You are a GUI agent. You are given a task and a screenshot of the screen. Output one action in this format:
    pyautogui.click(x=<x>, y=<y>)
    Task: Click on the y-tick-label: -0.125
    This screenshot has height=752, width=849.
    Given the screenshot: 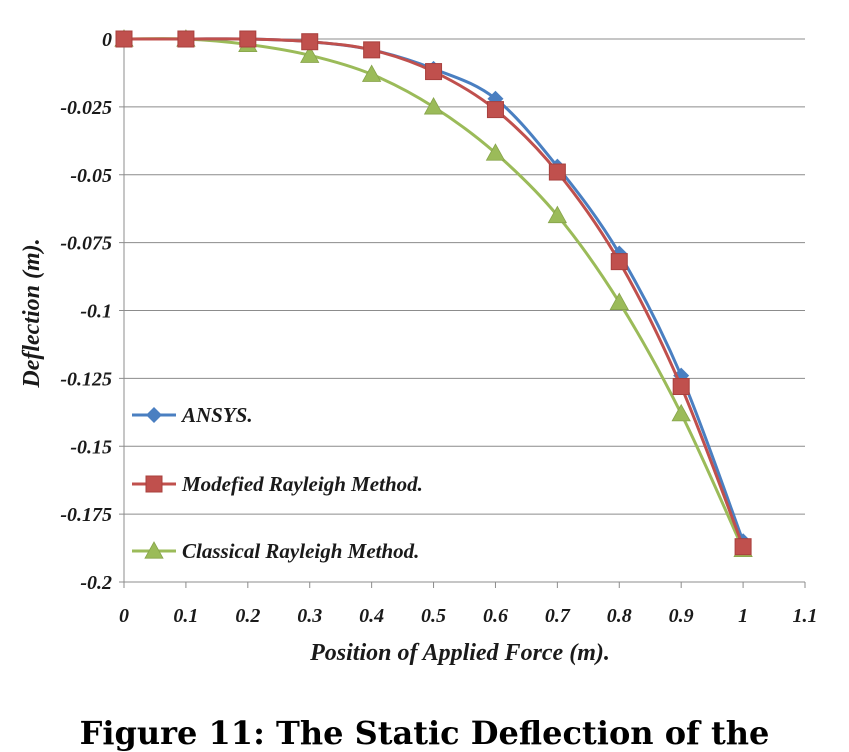 What is the action you would take?
    pyautogui.click(x=86, y=379)
    